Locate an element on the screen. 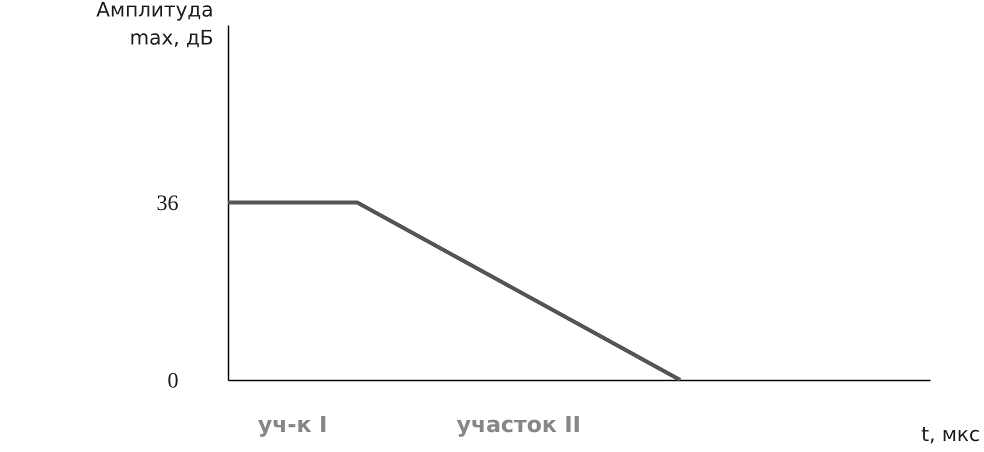  text: уч-к I is located at coordinates (293, 425).